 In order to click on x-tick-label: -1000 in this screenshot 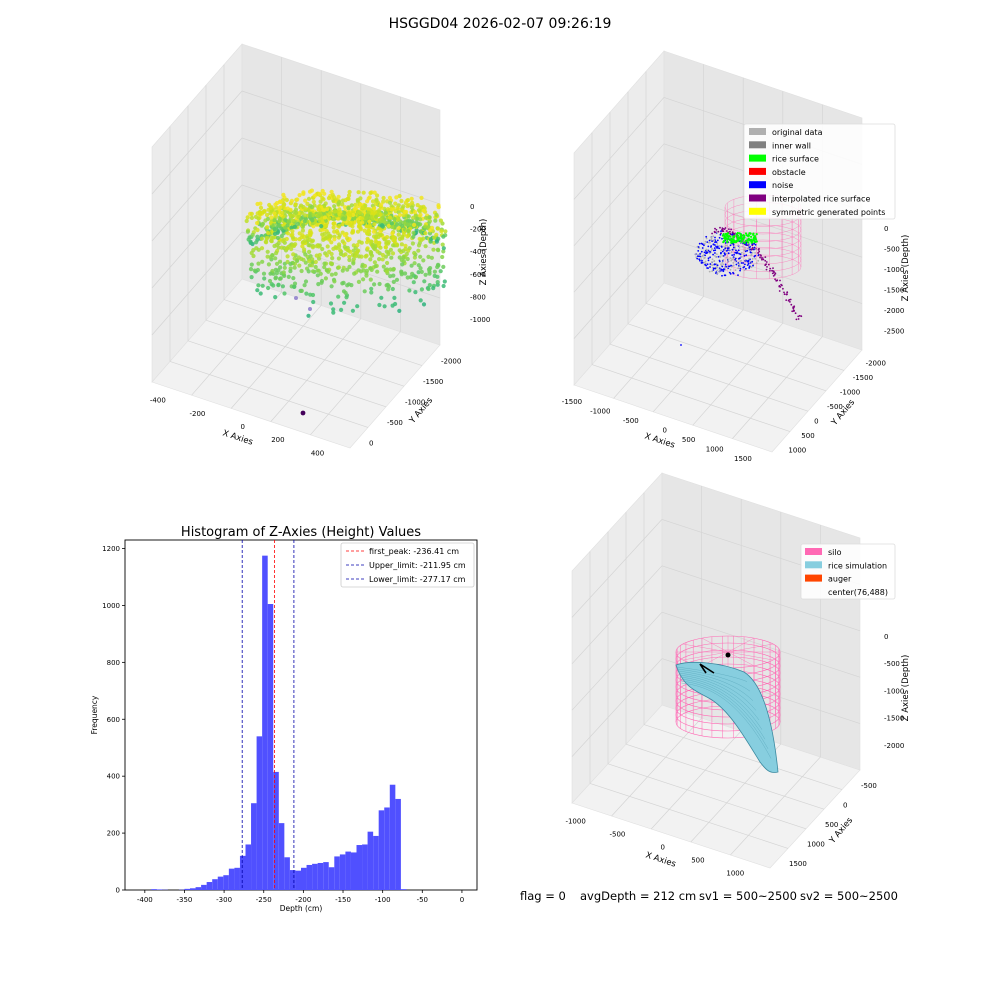, I will do `click(600, 411)`.